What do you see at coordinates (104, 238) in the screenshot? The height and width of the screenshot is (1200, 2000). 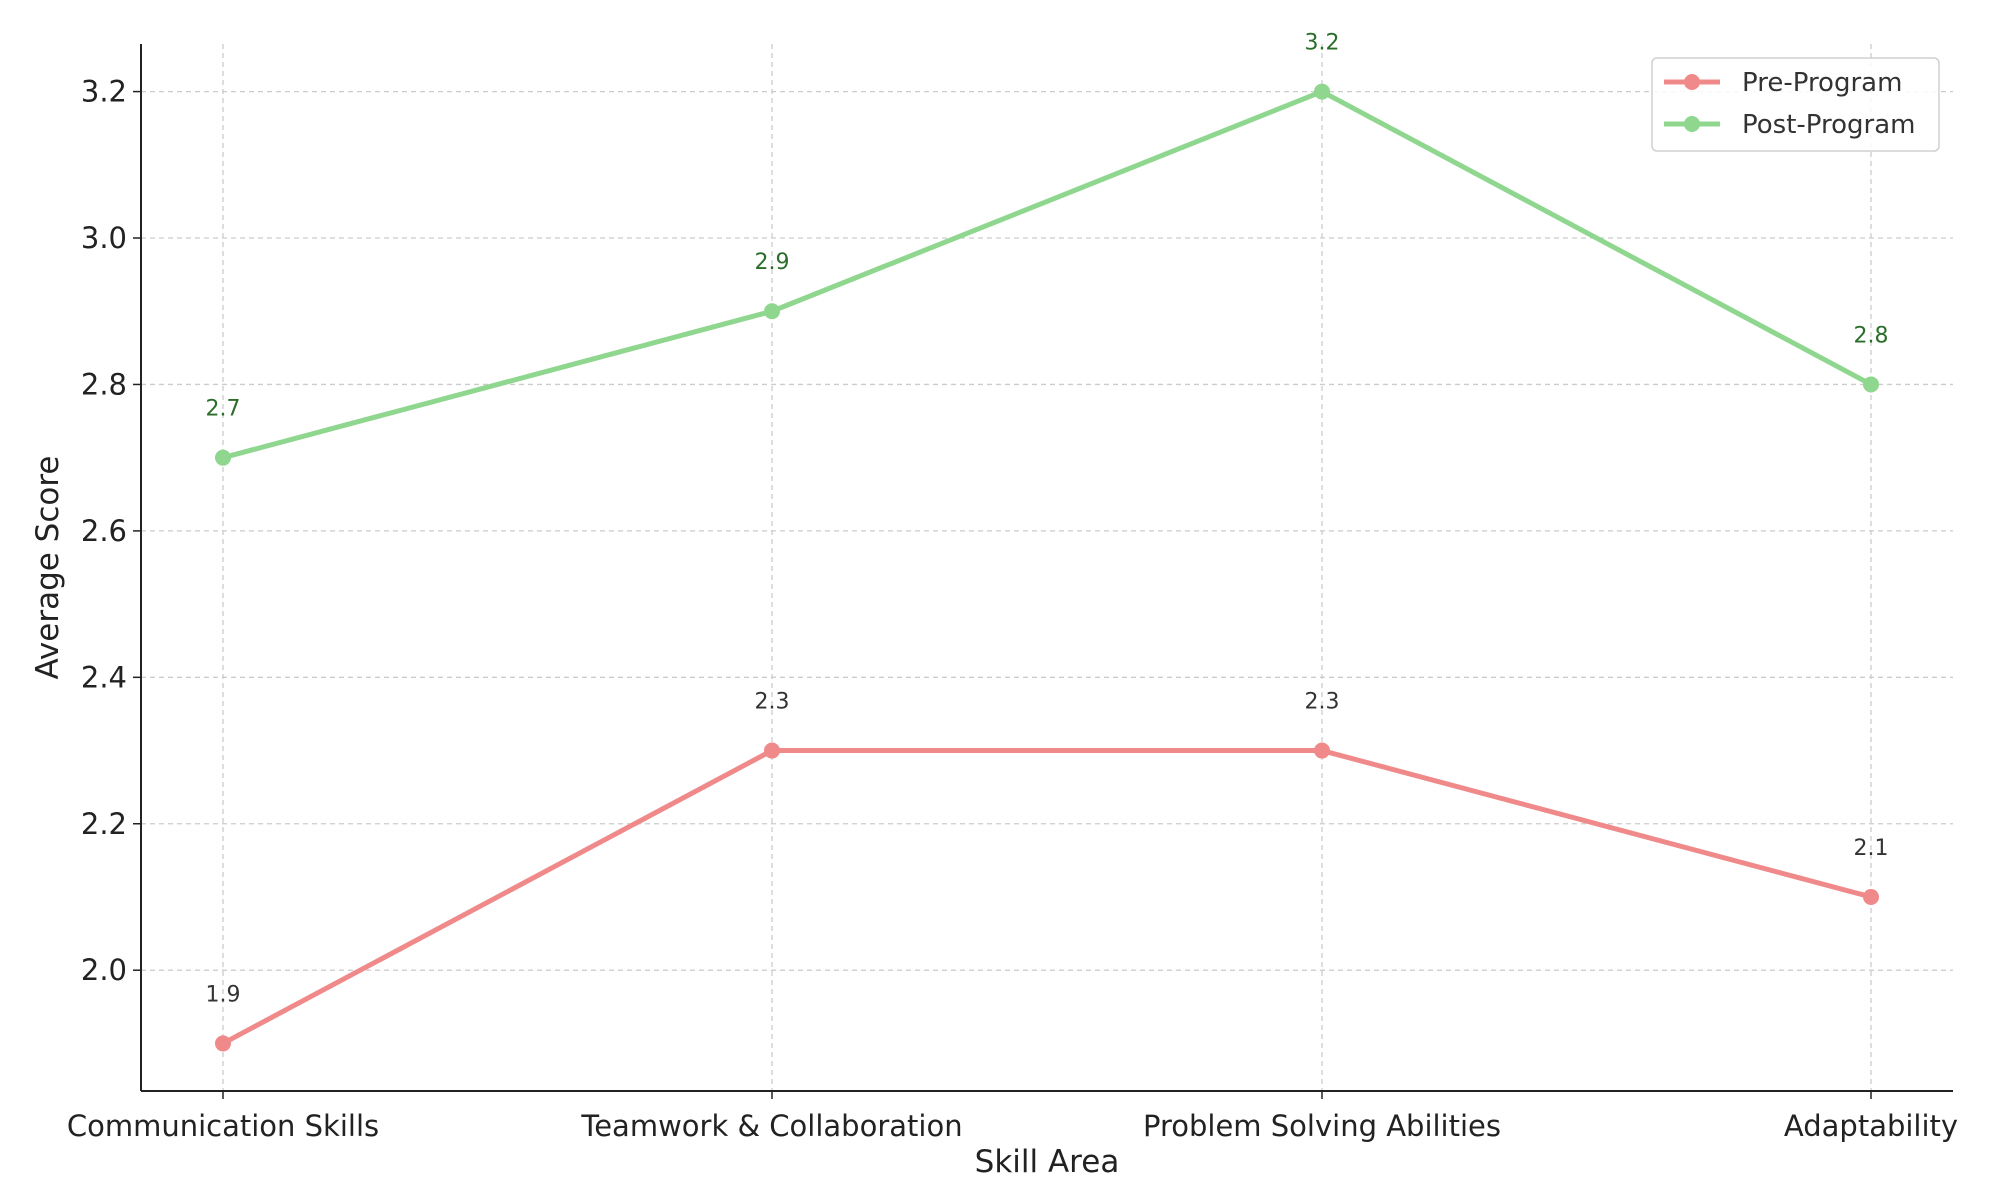 I see `y-tick-label: 3.0` at bounding box center [104, 238].